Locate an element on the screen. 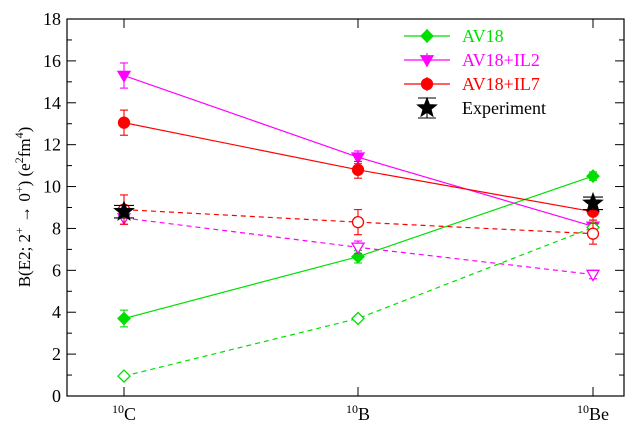 The height and width of the screenshot is (424, 637). legend-entry: AV18+IL7 is located at coordinates (472, 84).